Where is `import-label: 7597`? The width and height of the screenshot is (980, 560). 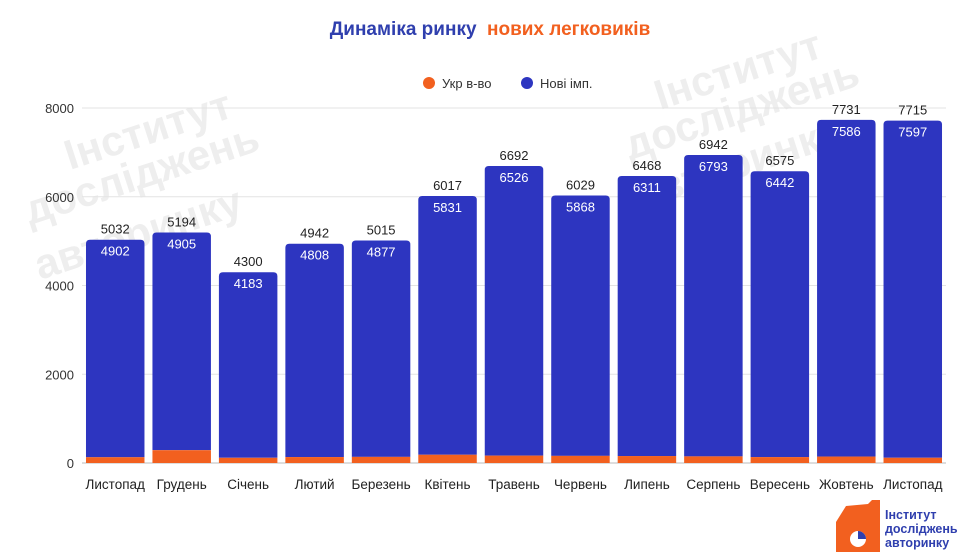 import-label: 7597 is located at coordinates (912, 132).